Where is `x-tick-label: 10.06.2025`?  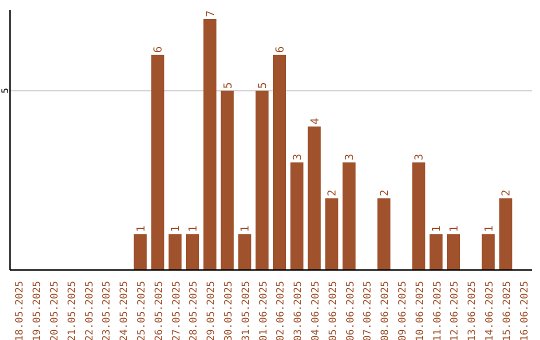
x-tick-label: 10.06.2025 is located at coordinates (420, 310).